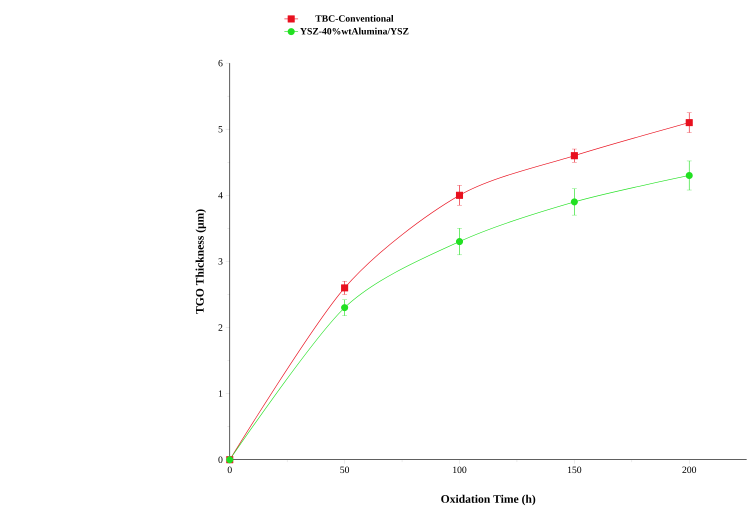 The image size is (747, 519). What do you see at coordinates (220, 460) in the screenshot?
I see `y-tick-label: 0` at bounding box center [220, 460].